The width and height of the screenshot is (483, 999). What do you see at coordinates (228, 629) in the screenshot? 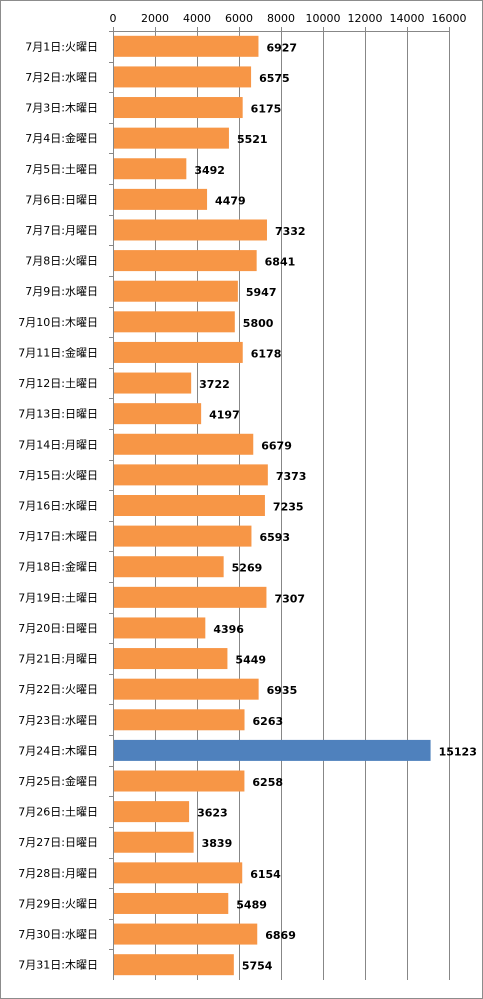
I see `data-label: 4396` at bounding box center [228, 629].